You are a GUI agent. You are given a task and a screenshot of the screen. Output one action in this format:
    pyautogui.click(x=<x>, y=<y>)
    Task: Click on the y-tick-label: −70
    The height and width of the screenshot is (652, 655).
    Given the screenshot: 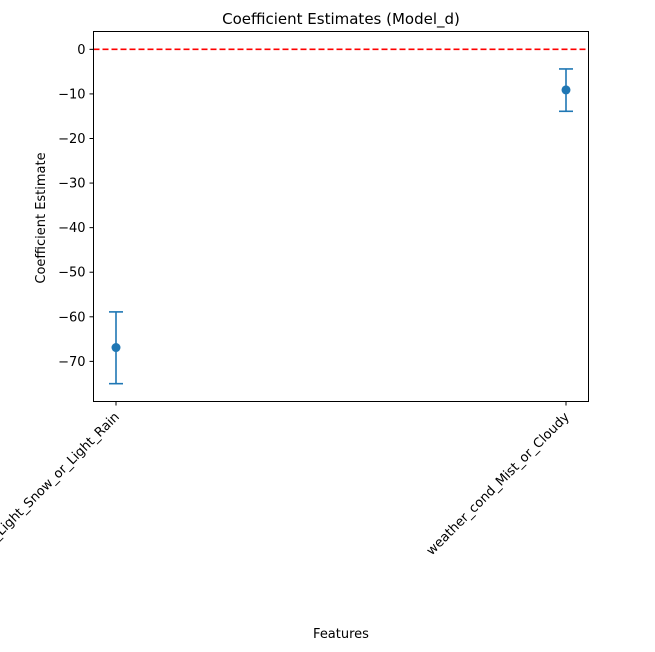 What is the action you would take?
    pyautogui.click(x=71, y=362)
    